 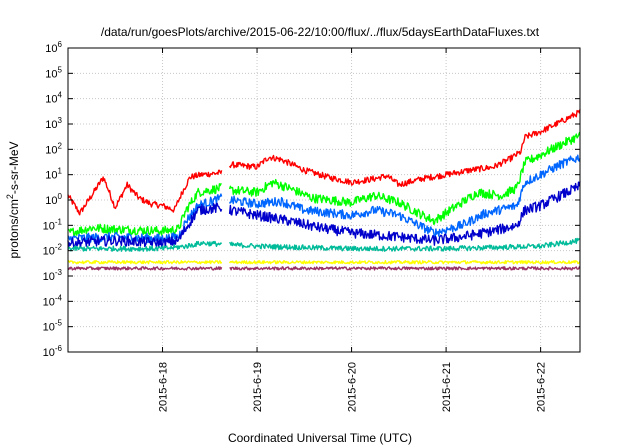 I want to click on y-tick-label: 10⁻⁴, so click(x=53, y=300).